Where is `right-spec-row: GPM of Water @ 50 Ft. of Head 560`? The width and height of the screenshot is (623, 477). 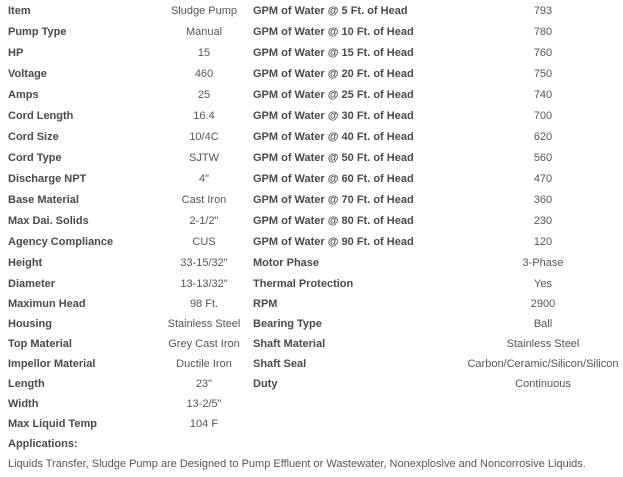 right-spec-row: GPM of Water @ 50 Ft. of Head 560 is located at coordinates (311, 158).